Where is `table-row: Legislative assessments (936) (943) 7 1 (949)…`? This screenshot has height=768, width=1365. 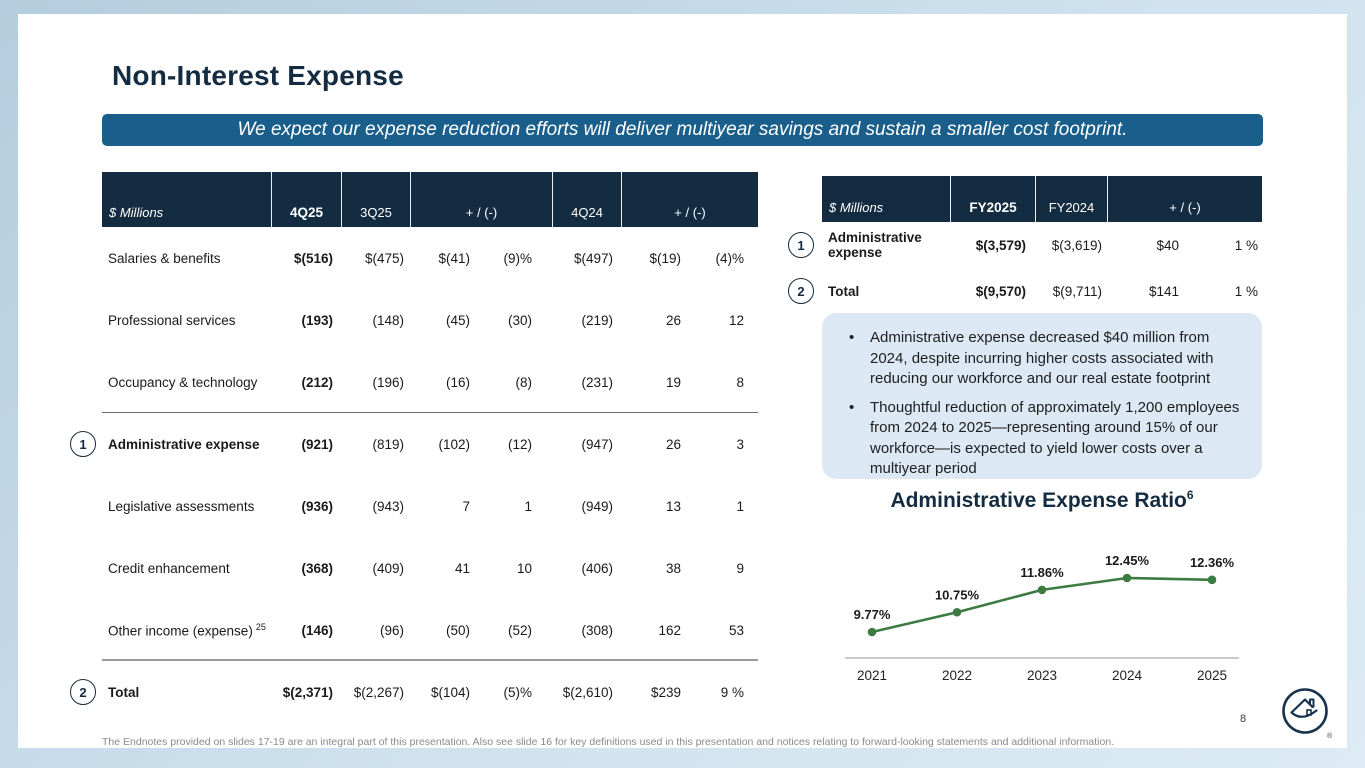 table-row: Legislative assessments (936) (943) 7 1 (949)… is located at coordinates (430, 506).